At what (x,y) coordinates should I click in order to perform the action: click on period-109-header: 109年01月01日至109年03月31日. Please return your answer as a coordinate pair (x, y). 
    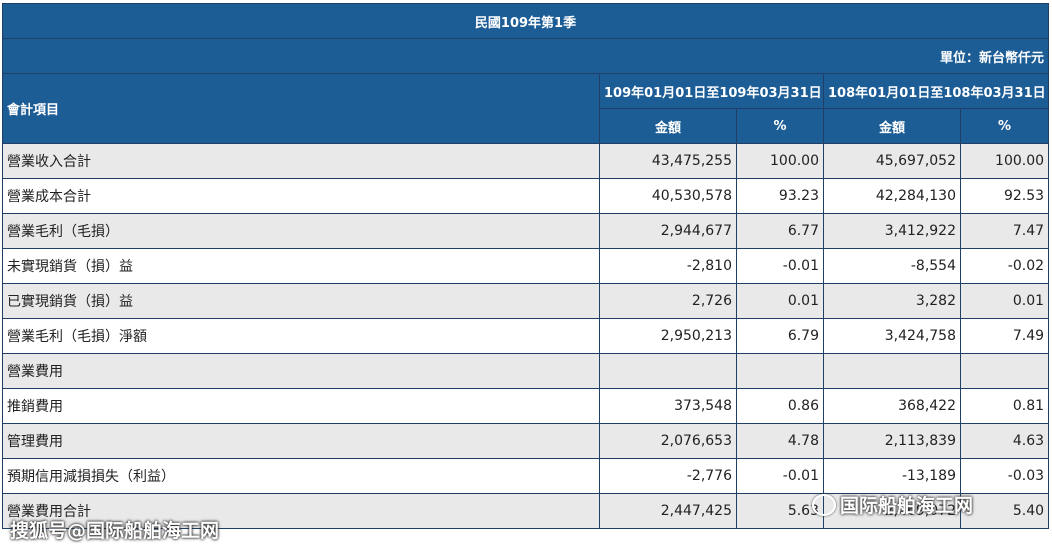
    Looking at the image, I should click on (711, 91).